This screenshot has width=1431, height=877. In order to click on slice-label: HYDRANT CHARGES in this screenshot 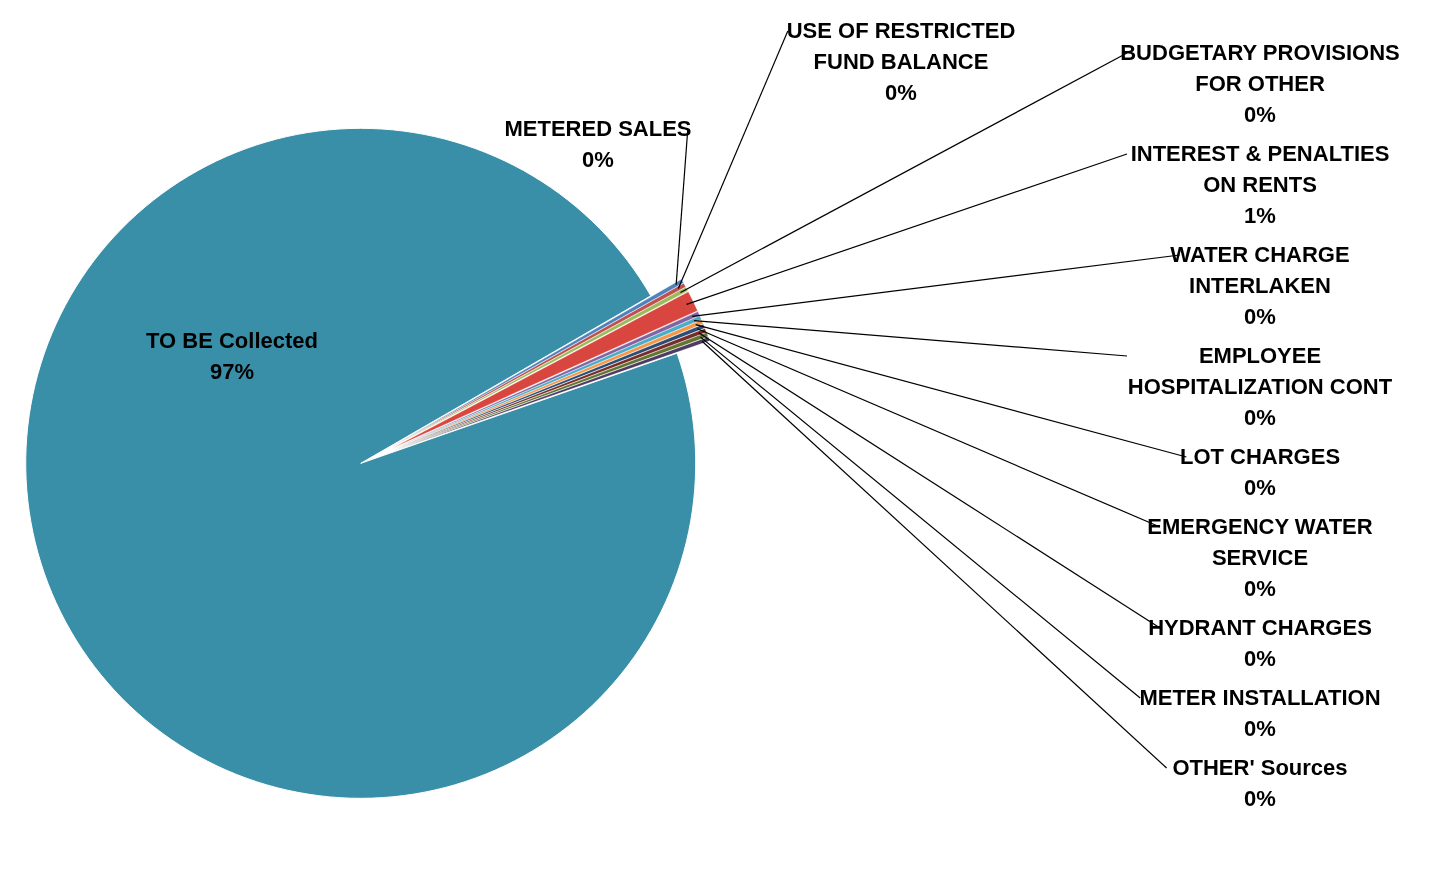, I will do `click(1260, 627)`.